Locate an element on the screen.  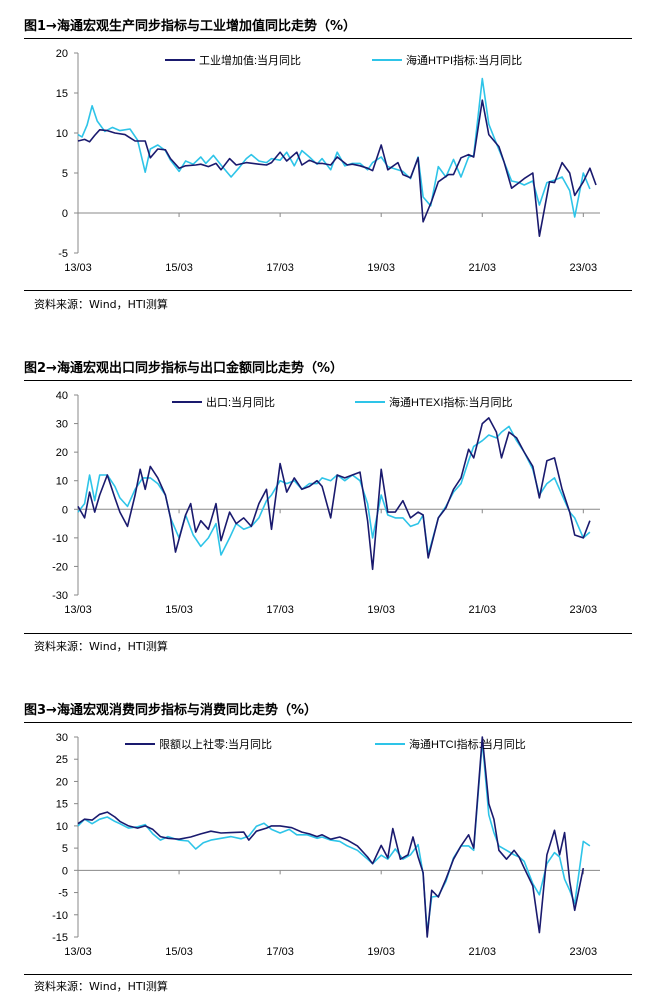
figure-title: 图1→海通宏观生产同步指标与工业增加值同比走势（%） is located at coordinates (190, 26).